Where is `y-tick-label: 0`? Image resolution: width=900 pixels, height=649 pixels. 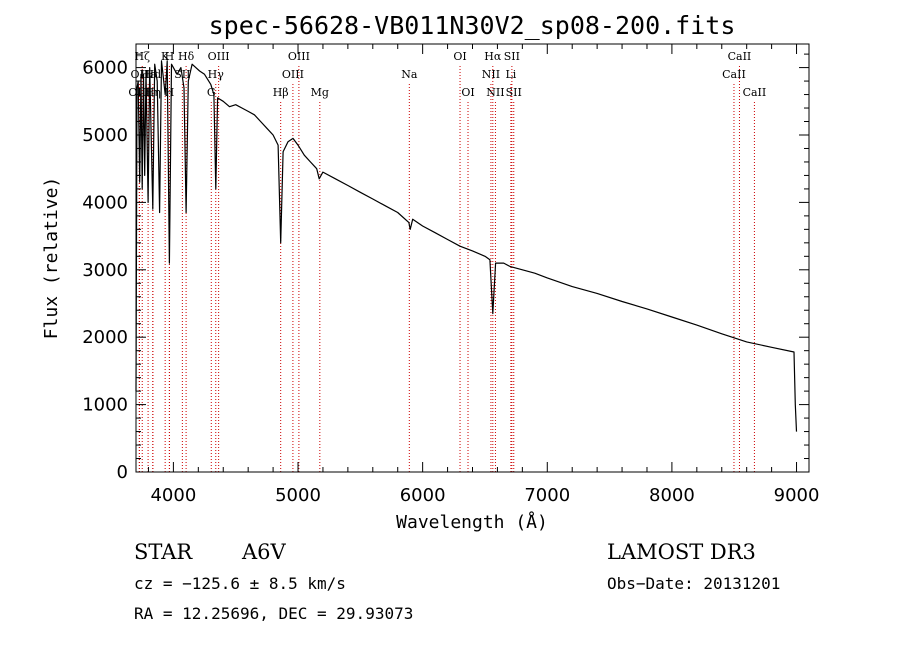
y-tick-label: 0 is located at coordinates (122, 472).